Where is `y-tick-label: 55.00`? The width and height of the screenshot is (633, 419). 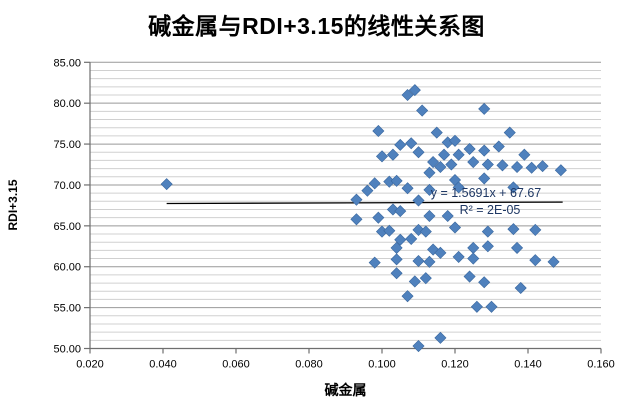
y-tick-label: 55.00 is located at coordinates (67, 309).